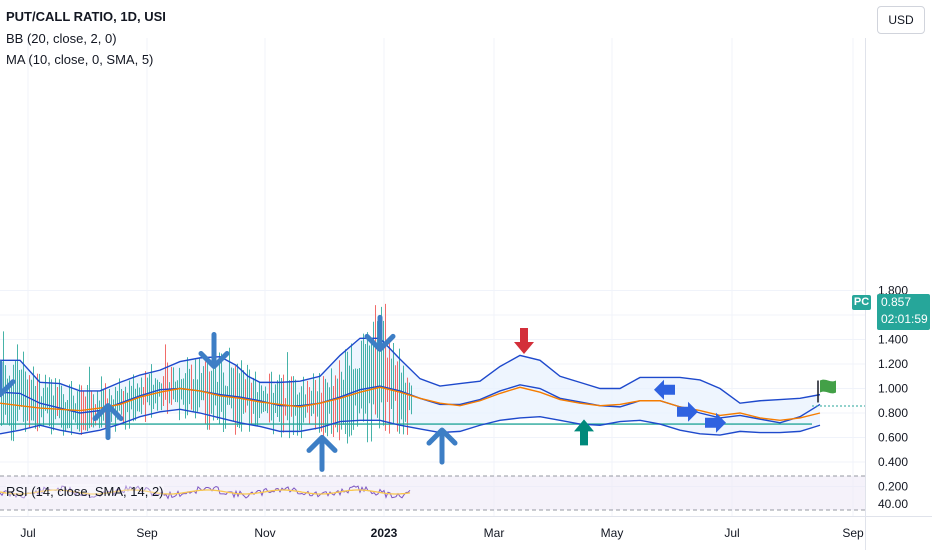 This screenshot has height=550, width=932. I want to click on rsi-pane, so click(432, 493).